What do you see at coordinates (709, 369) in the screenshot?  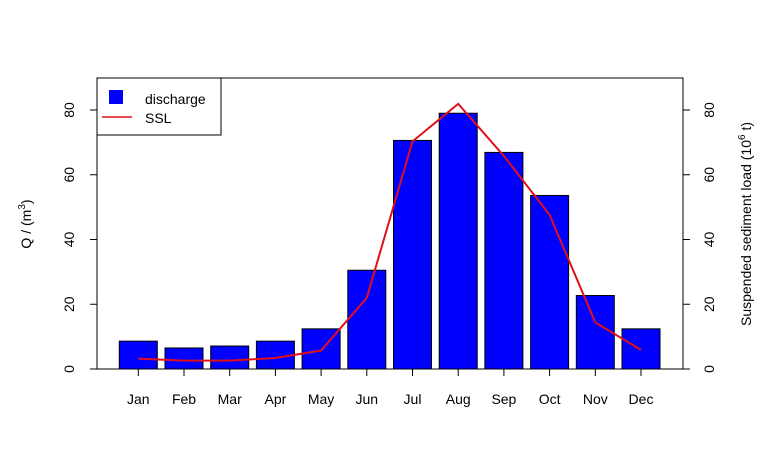 I see `y2-tick-label: 0` at bounding box center [709, 369].